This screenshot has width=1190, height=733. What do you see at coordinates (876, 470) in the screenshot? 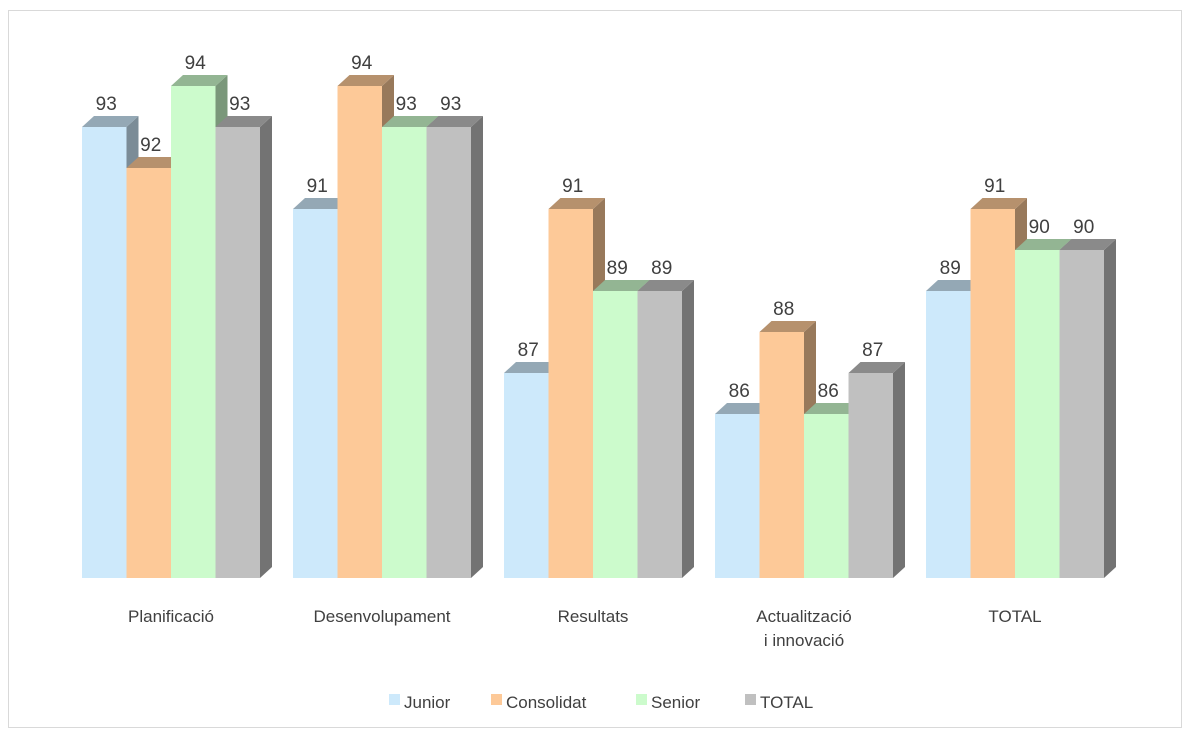
I see `bar-actualitzacio-i-innovacio-total` at bounding box center [876, 470].